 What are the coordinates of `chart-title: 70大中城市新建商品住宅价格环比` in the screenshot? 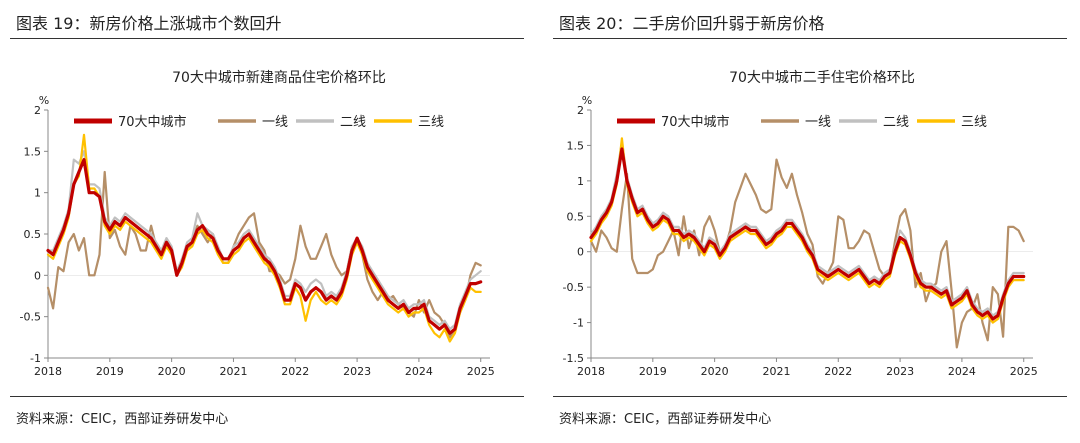 It's located at (279, 77).